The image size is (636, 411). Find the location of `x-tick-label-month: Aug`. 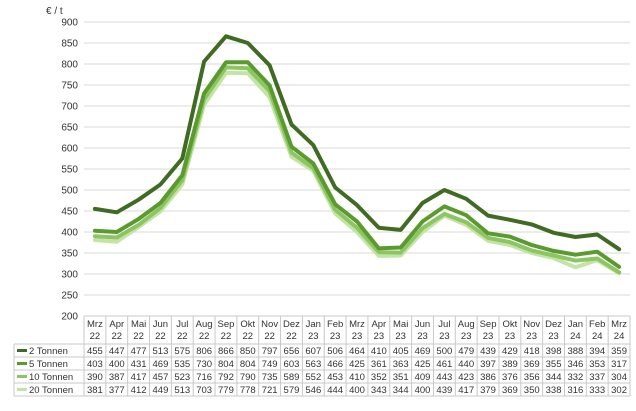

x-tick-label-month: Aug is located at coordinates (204, 324).